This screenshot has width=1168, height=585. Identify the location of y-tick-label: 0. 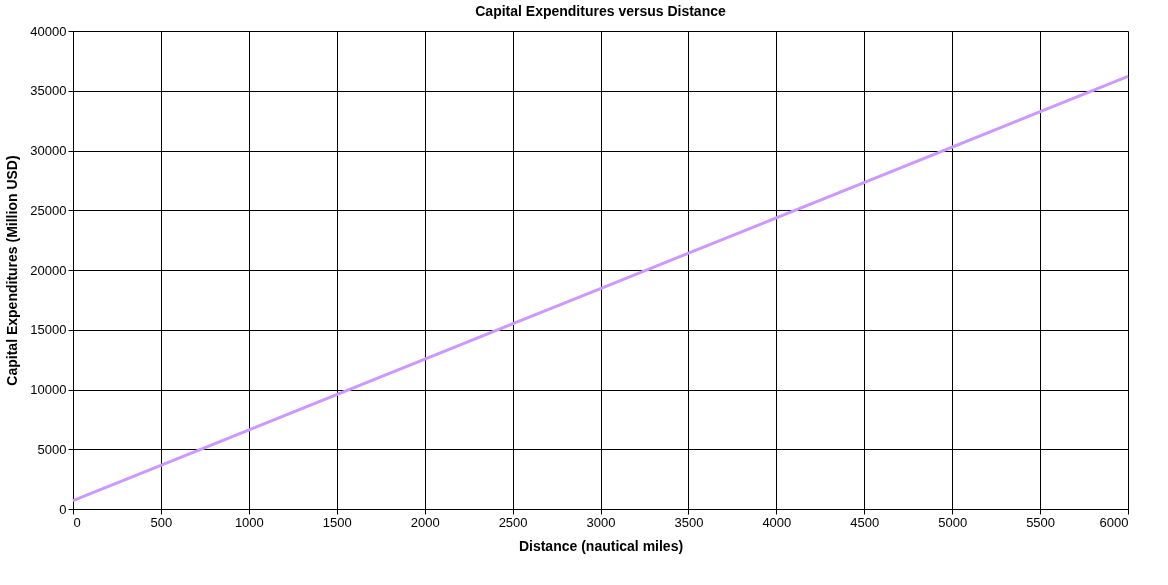
(63, 509).